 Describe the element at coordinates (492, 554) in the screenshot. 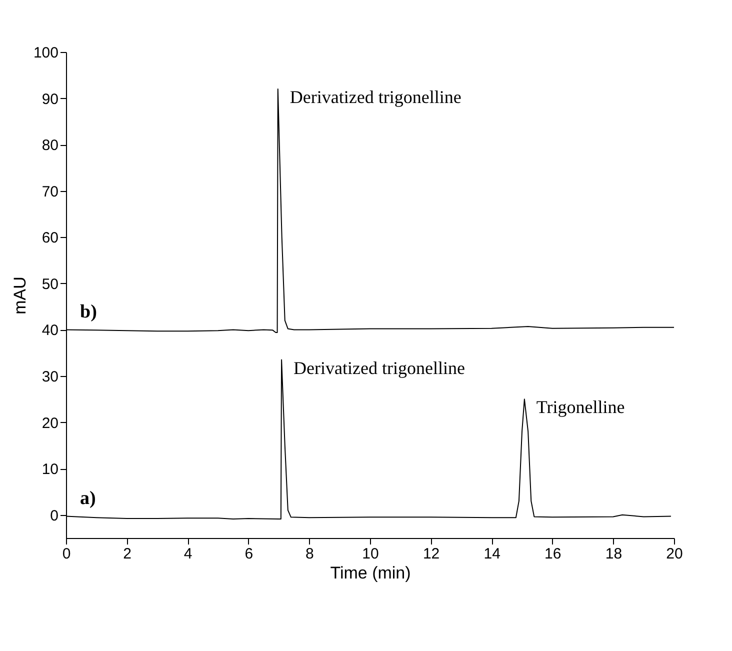

I see `x-tick-label: 14` at that location.